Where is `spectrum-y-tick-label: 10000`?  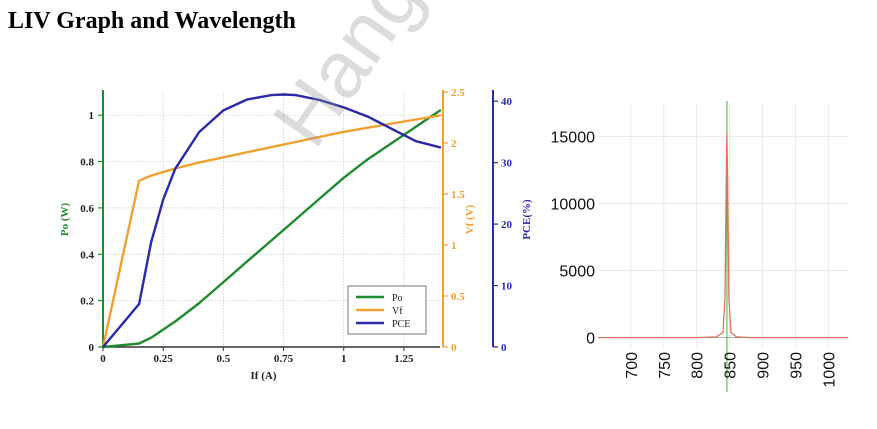
spectrum-y-tick-label: 10000 is located at coordinates (573, 205).